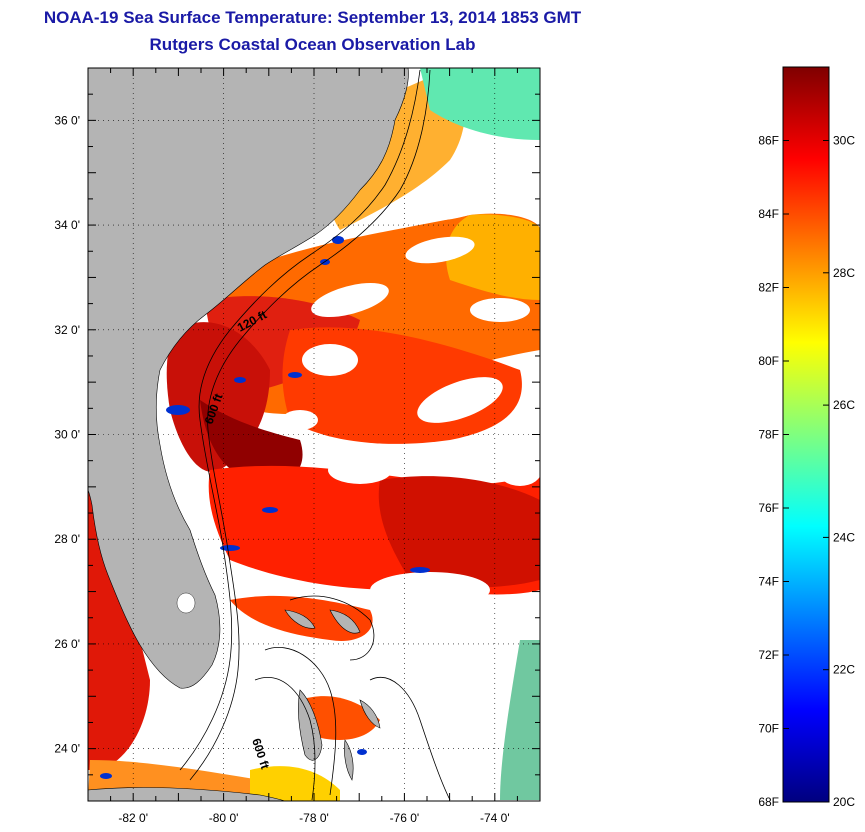 The width and height of the screenshot is (865, 832). Describe the element at coordinates (768, 472) in the screenshot. I see `colorbar-fahrenheit-labels: 86F 84F 82F 80F 78F 76F 74F 72F 70F 68F` at that location.